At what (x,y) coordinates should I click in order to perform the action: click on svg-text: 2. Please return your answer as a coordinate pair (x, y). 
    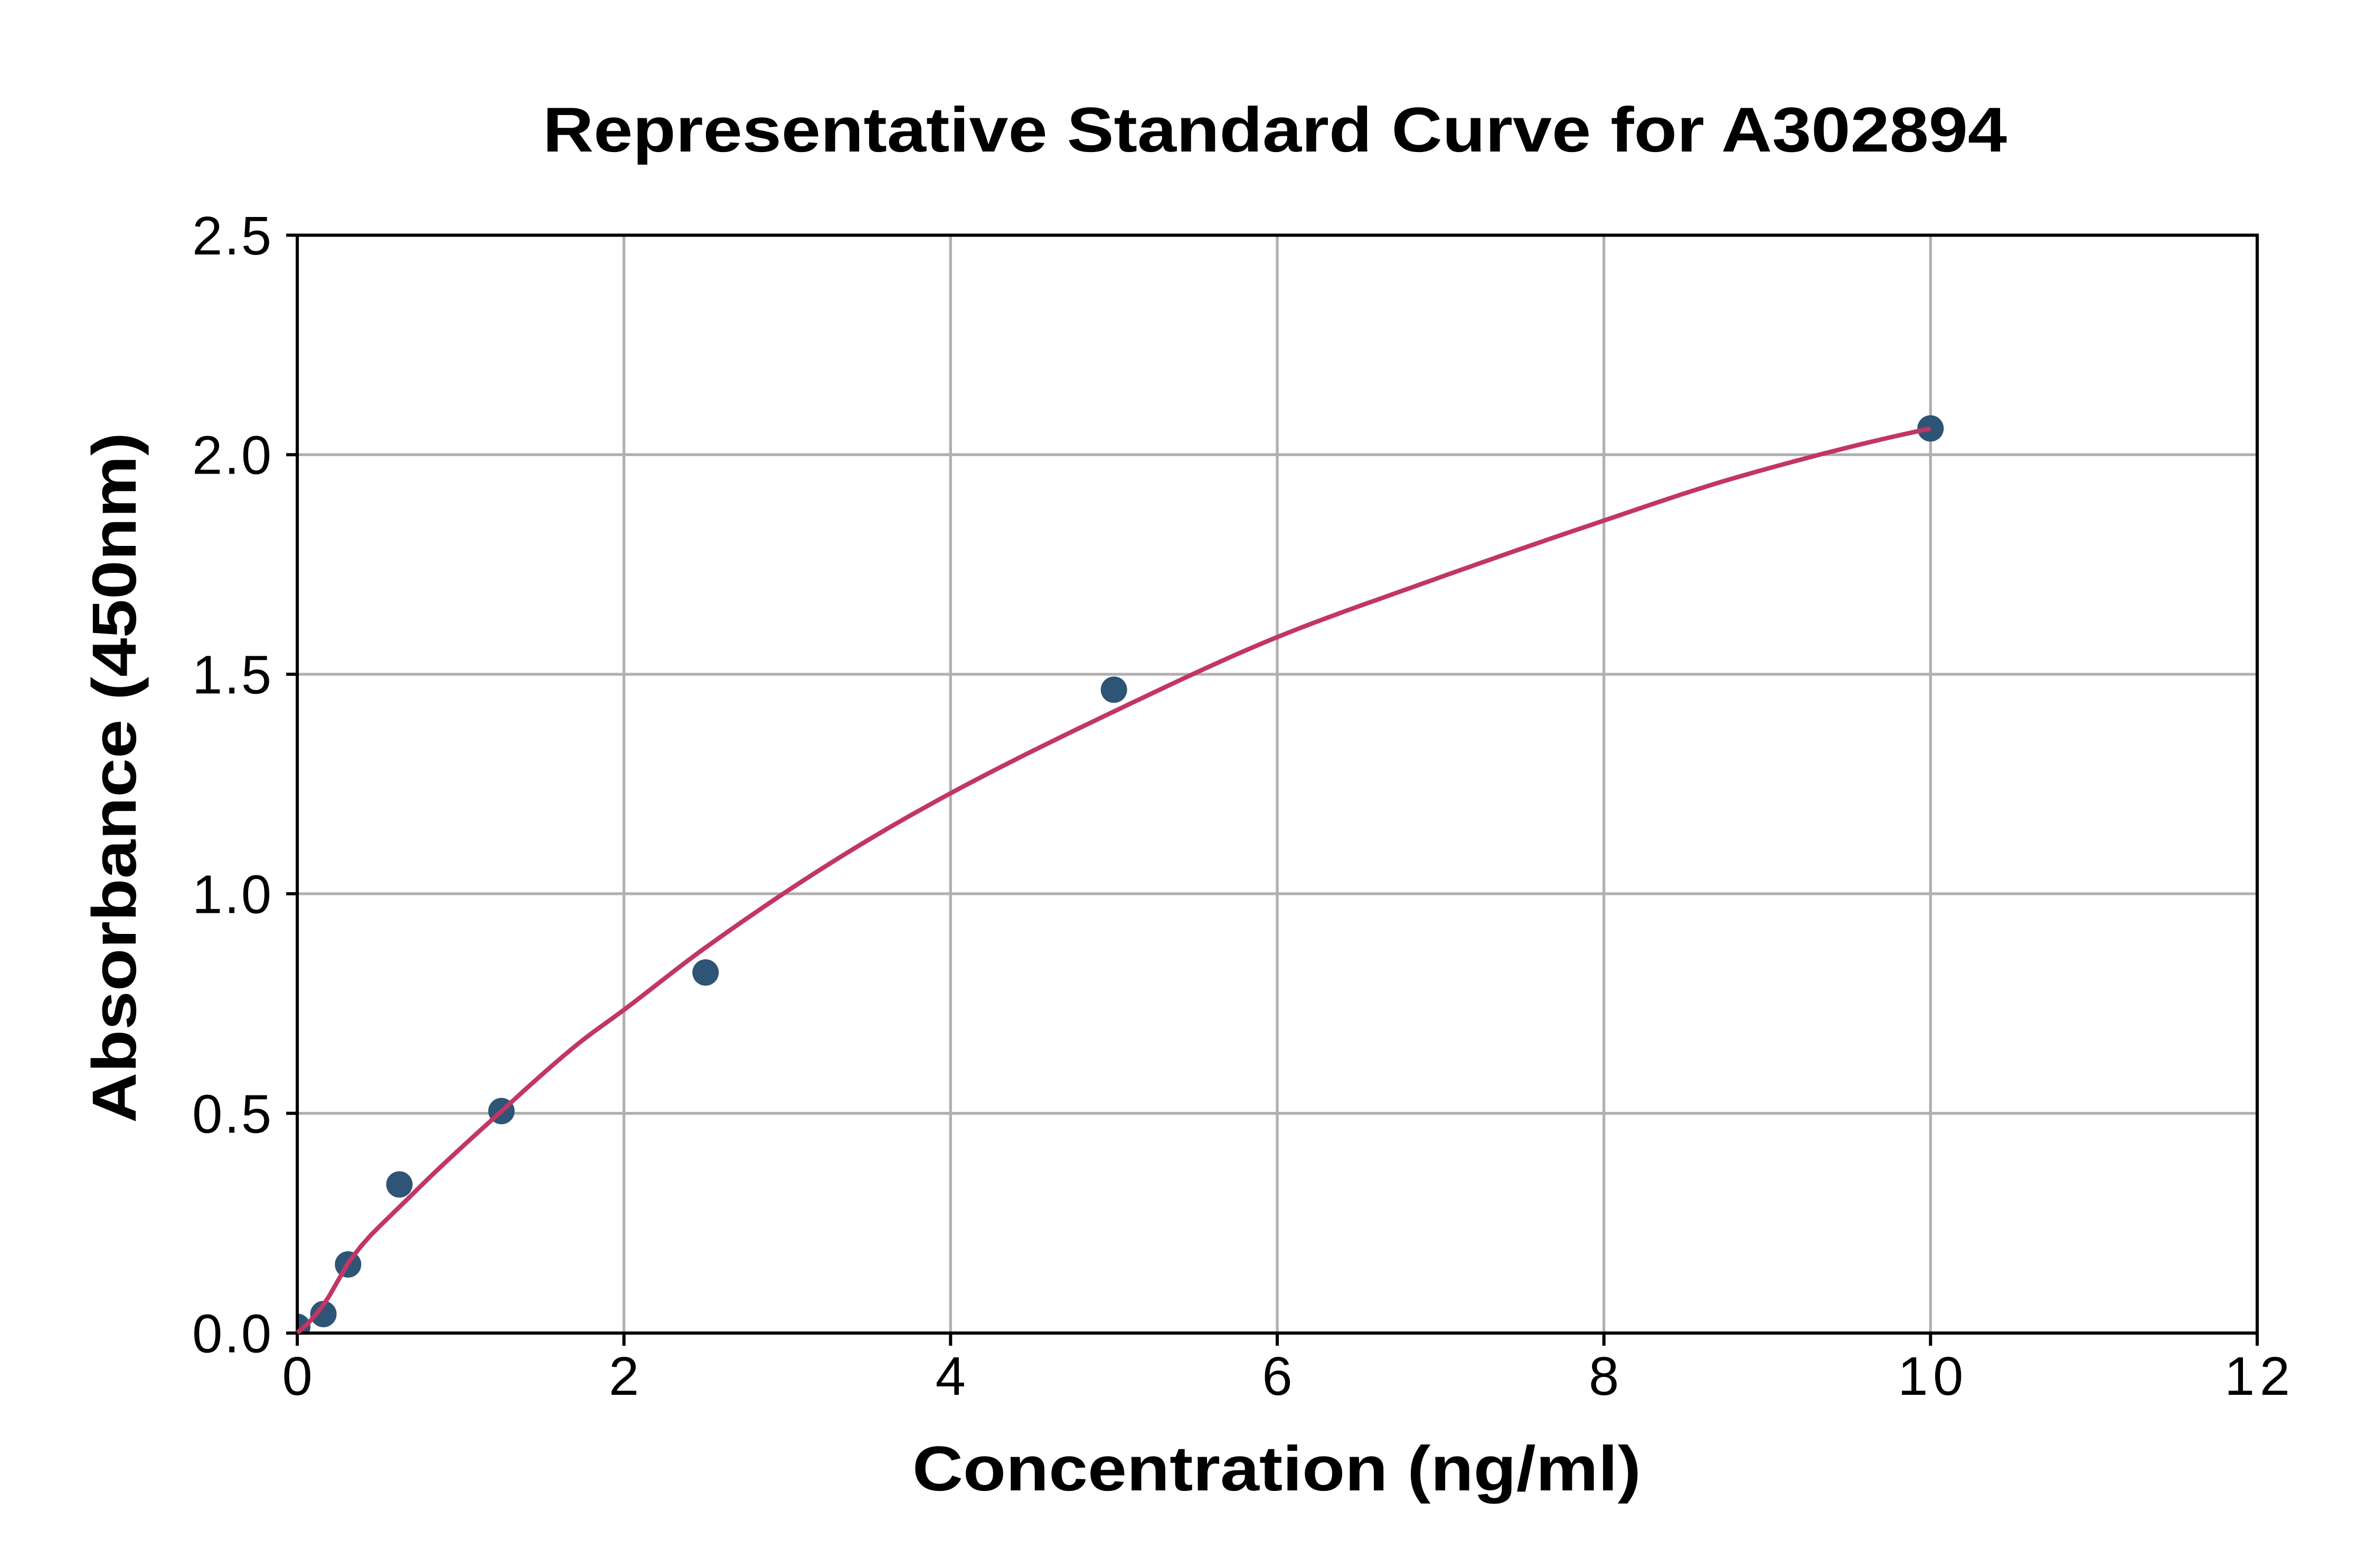
    Looking at the image, I should click on (624, 1376).